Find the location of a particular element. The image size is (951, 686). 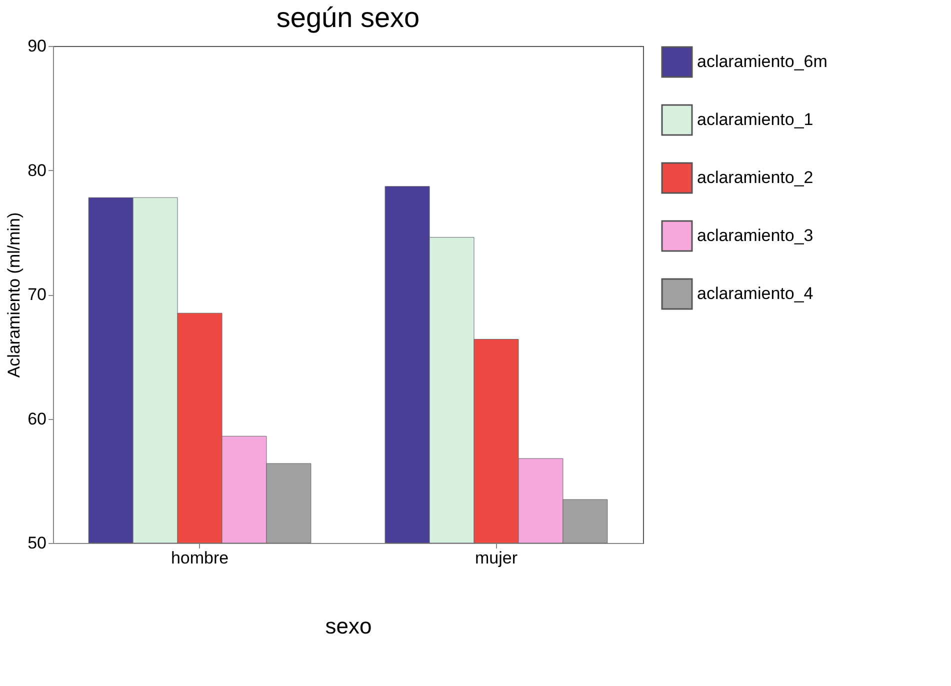

legend-label: aclaramiento_3 is located at coordinates (755, 235).